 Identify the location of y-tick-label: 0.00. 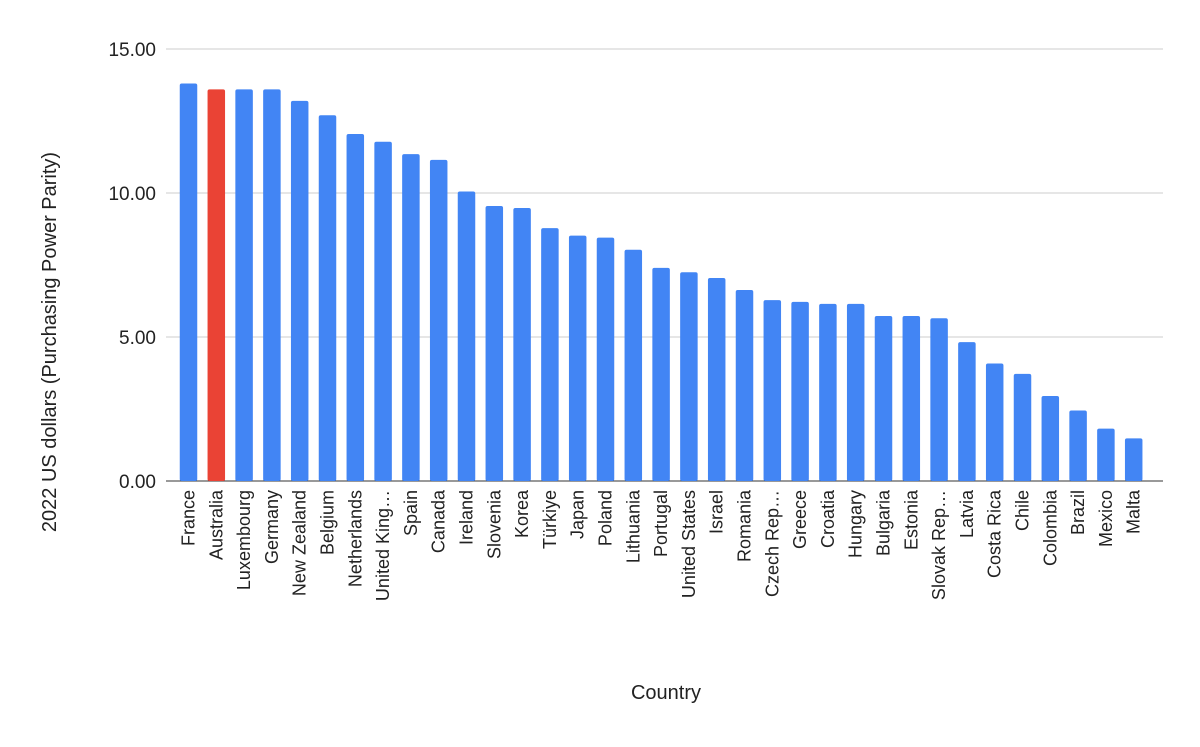
(137, 482).